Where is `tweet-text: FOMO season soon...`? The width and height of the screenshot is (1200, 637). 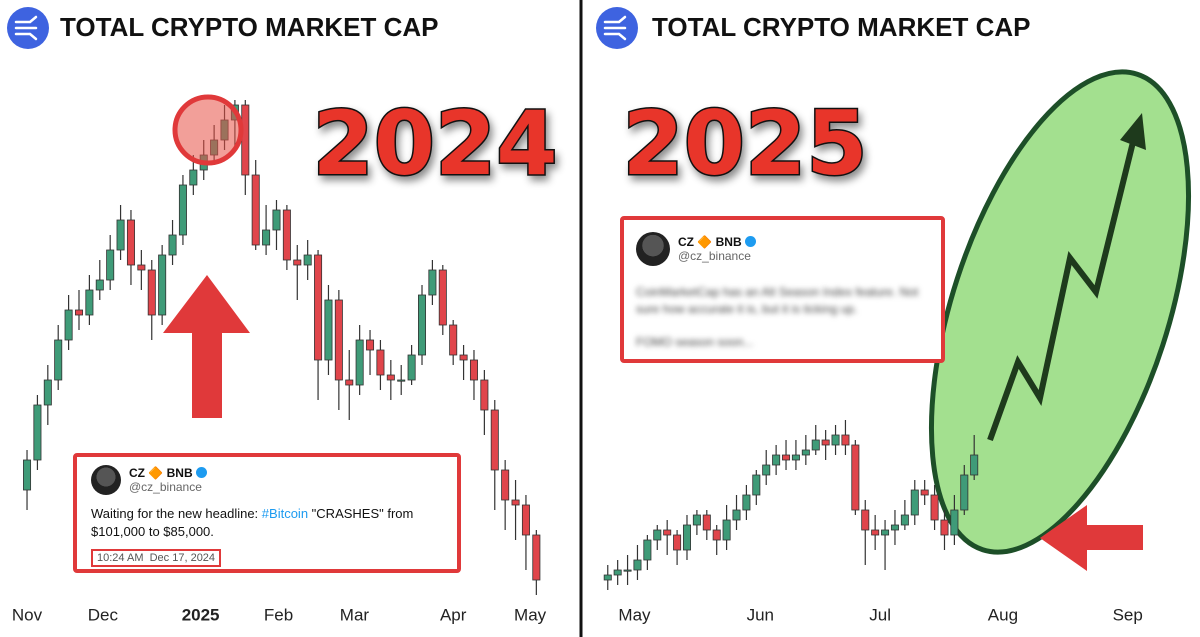
tweet-text: FOMO season soon... is located at coordinates (695, 342).